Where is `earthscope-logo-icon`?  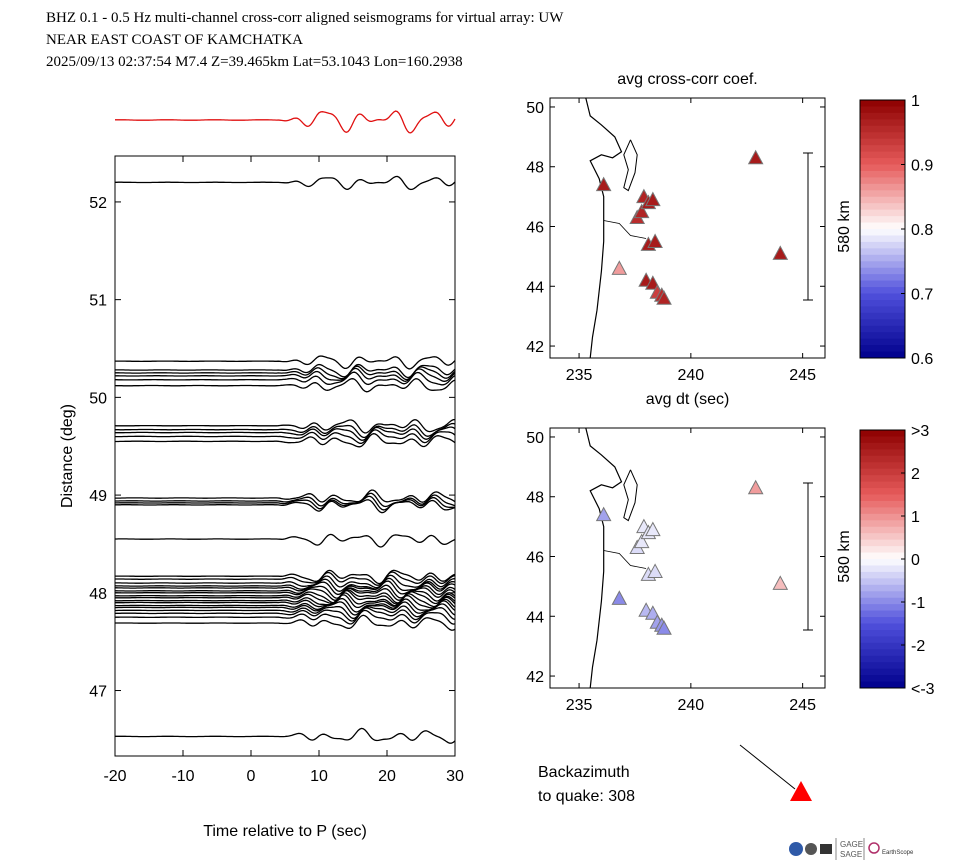
earthscope-logo-icon is located at coordinates (874, 848).